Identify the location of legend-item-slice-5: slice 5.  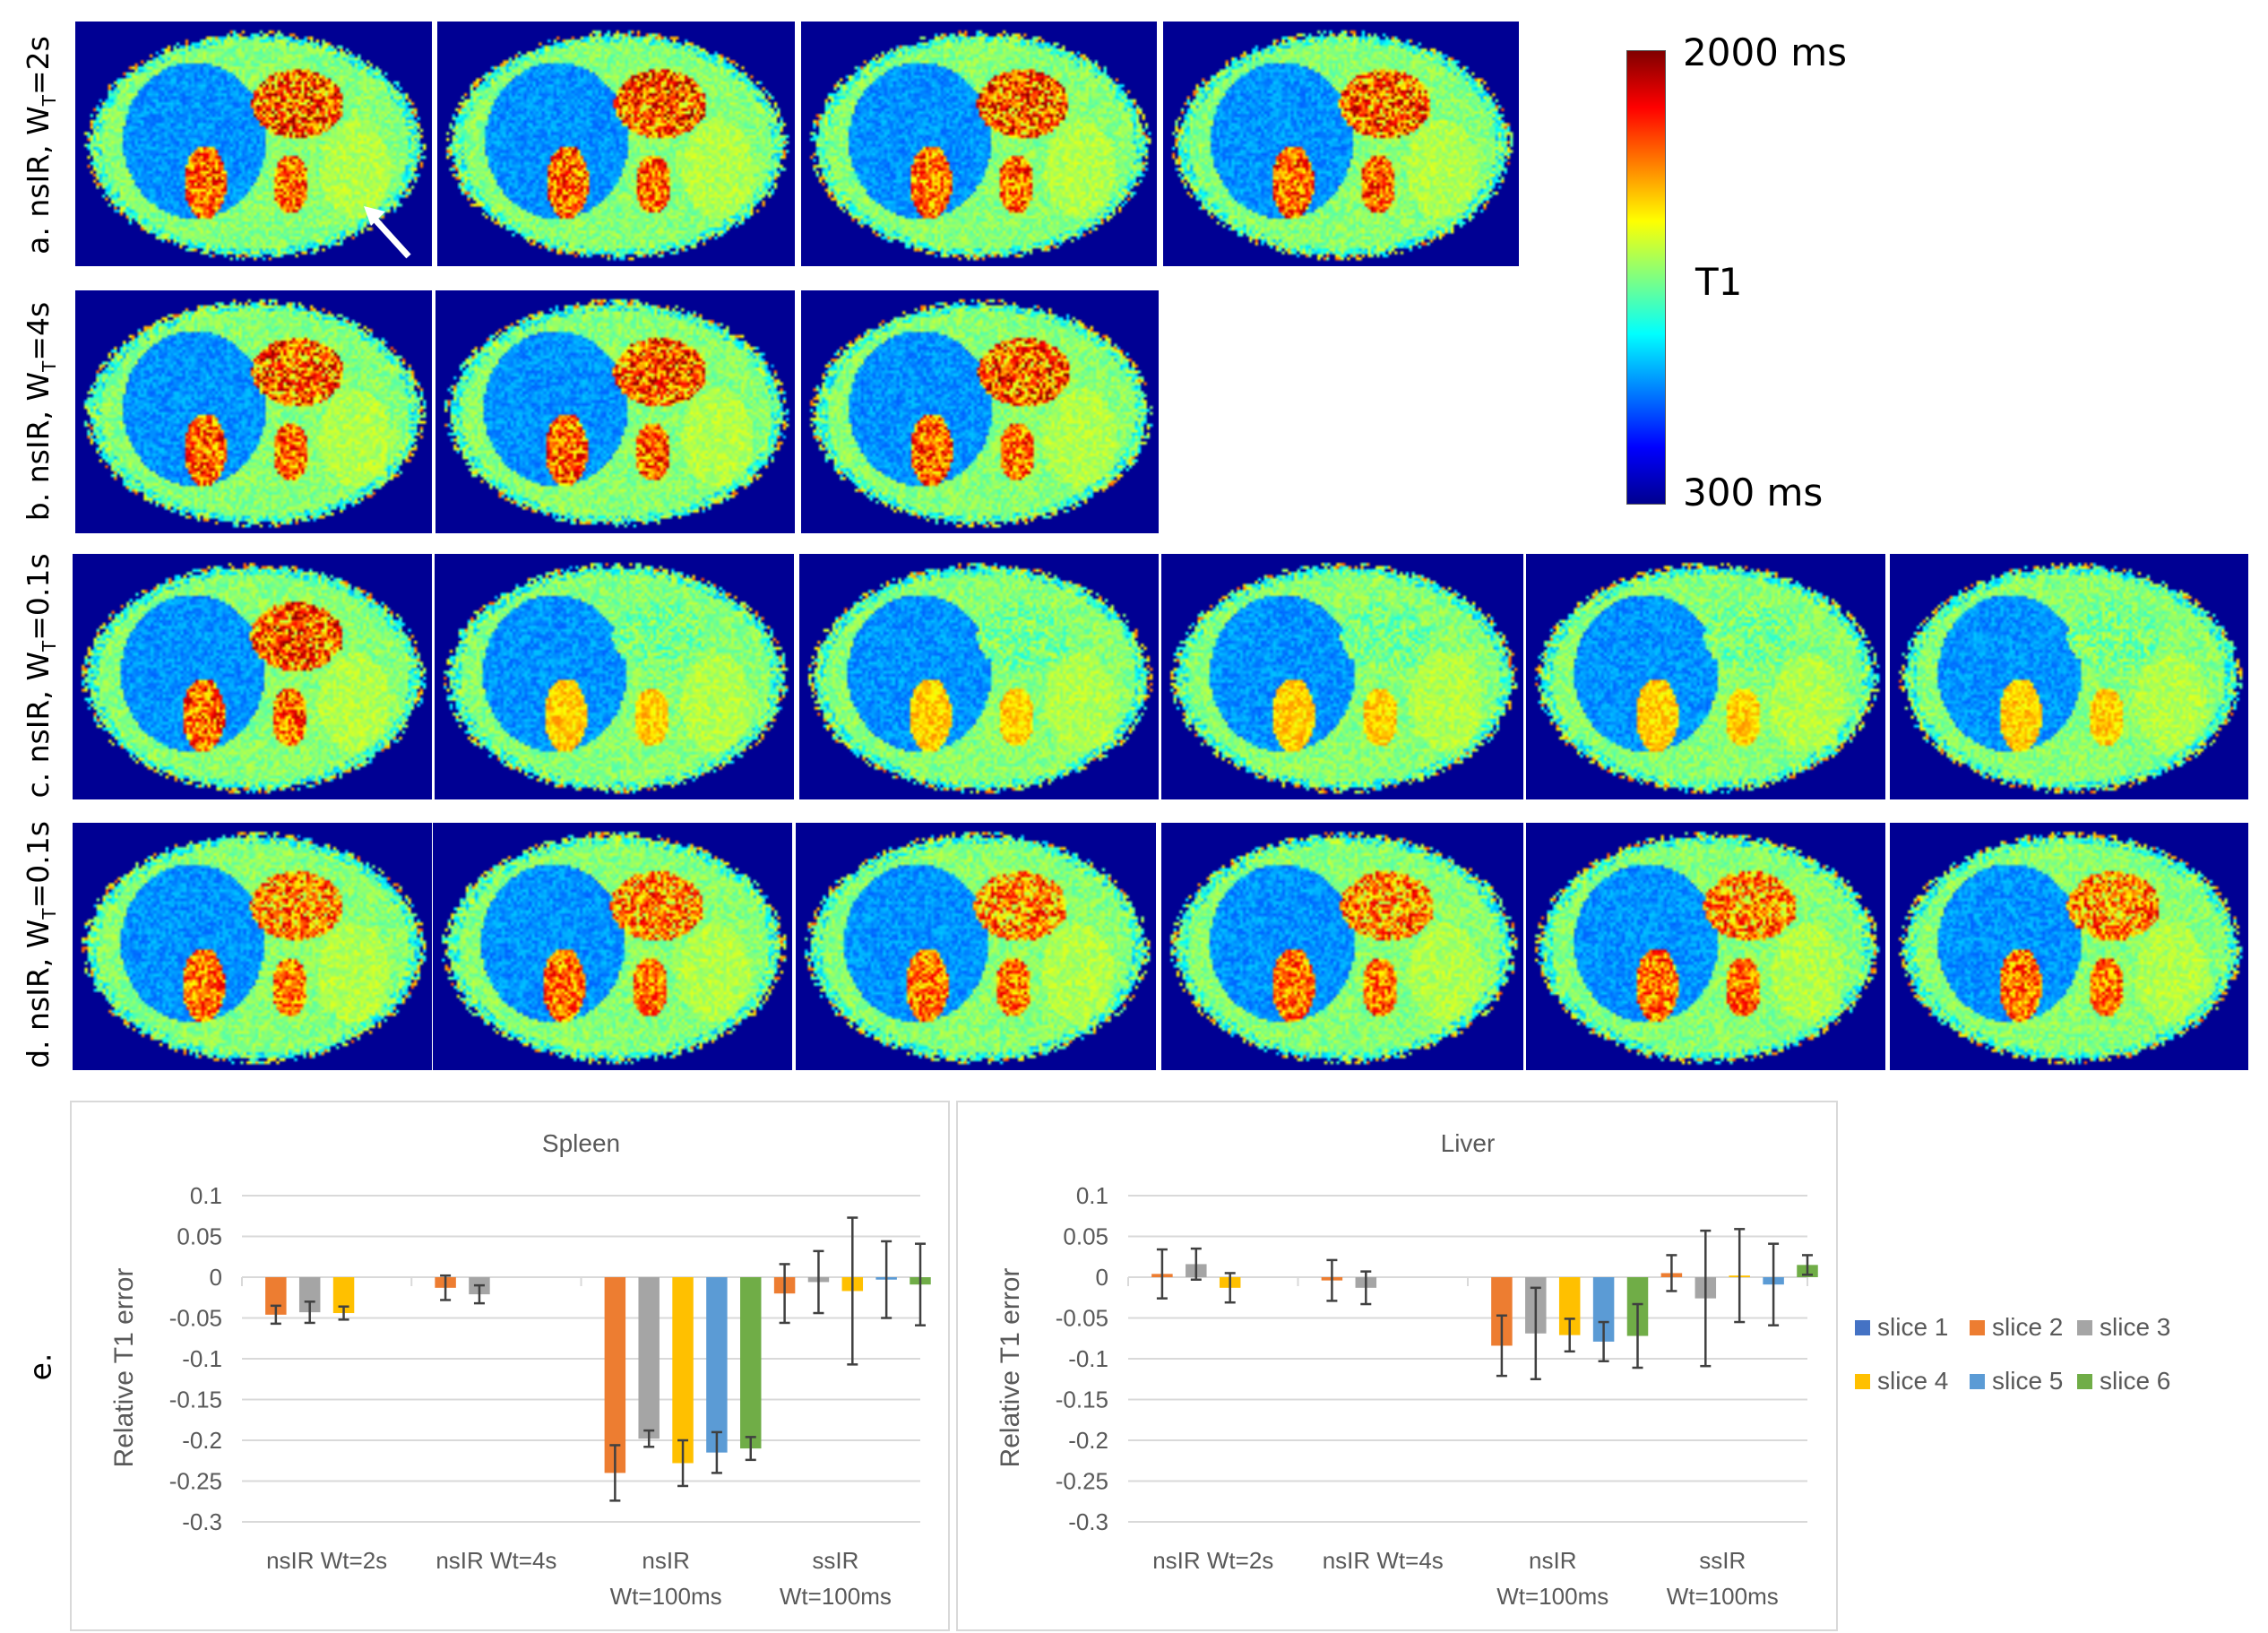
(2016, 1381).